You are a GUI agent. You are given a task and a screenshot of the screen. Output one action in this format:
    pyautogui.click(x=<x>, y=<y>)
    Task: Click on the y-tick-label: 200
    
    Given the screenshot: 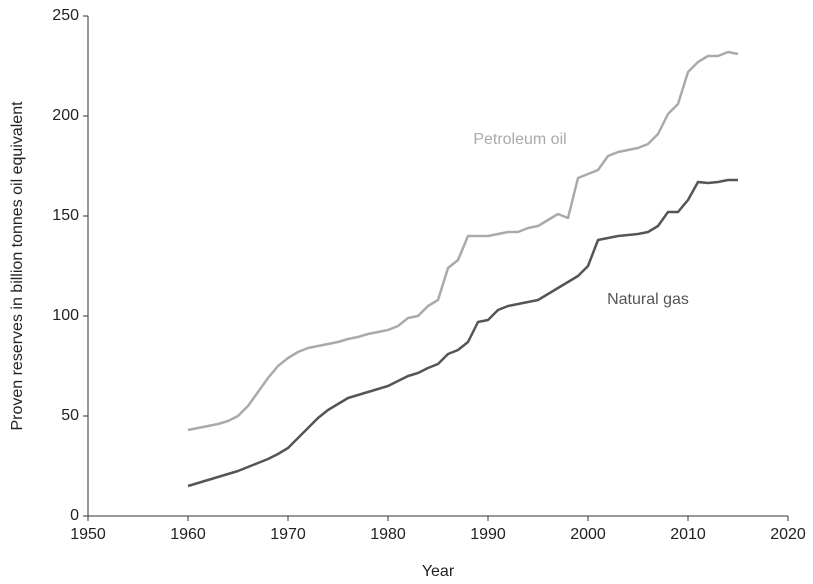 What is the action you would take?
    pyautogui.click(x=65, y=115)
    